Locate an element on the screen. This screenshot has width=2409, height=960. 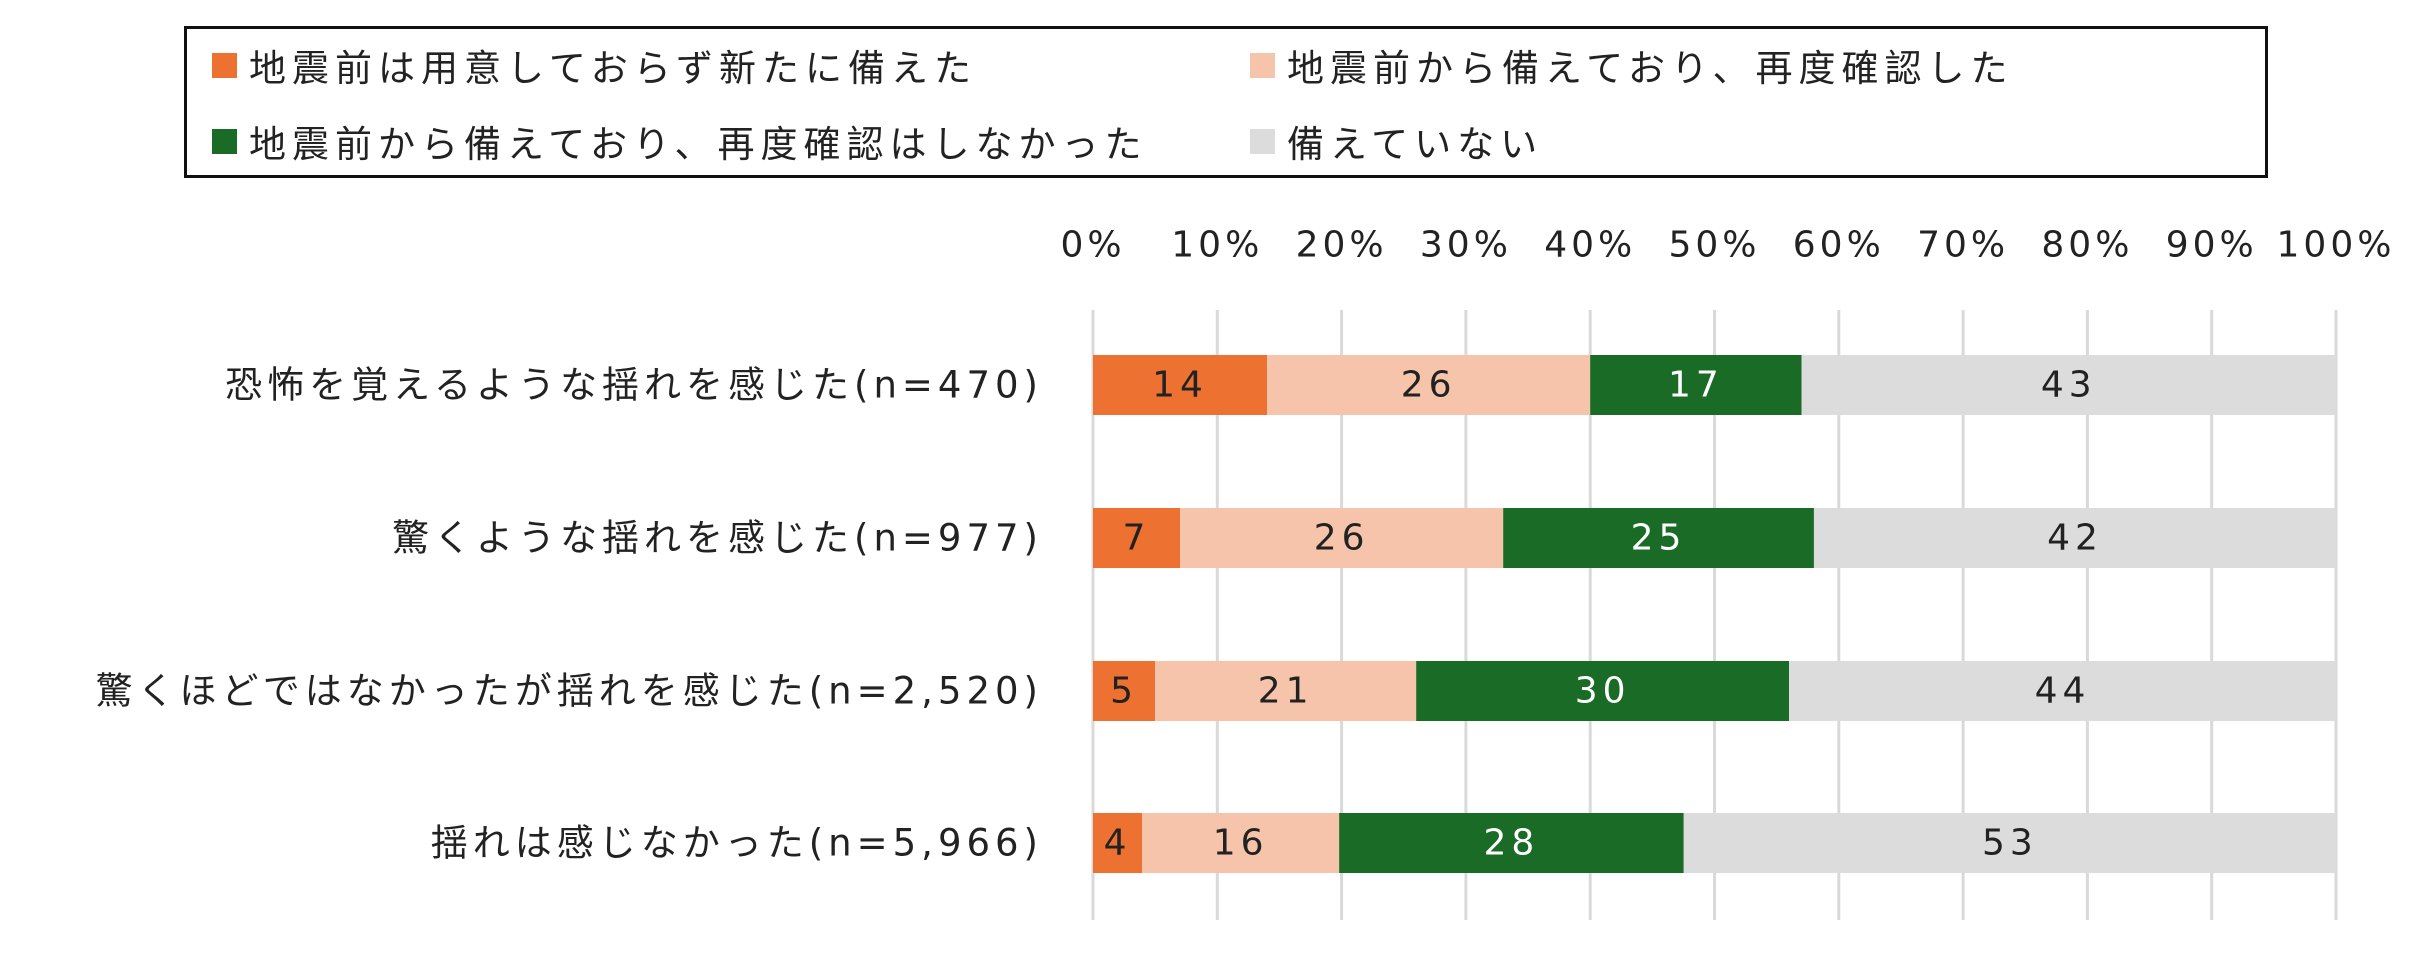
x-tick-label: 40% is located at coordinates (1590, 245).